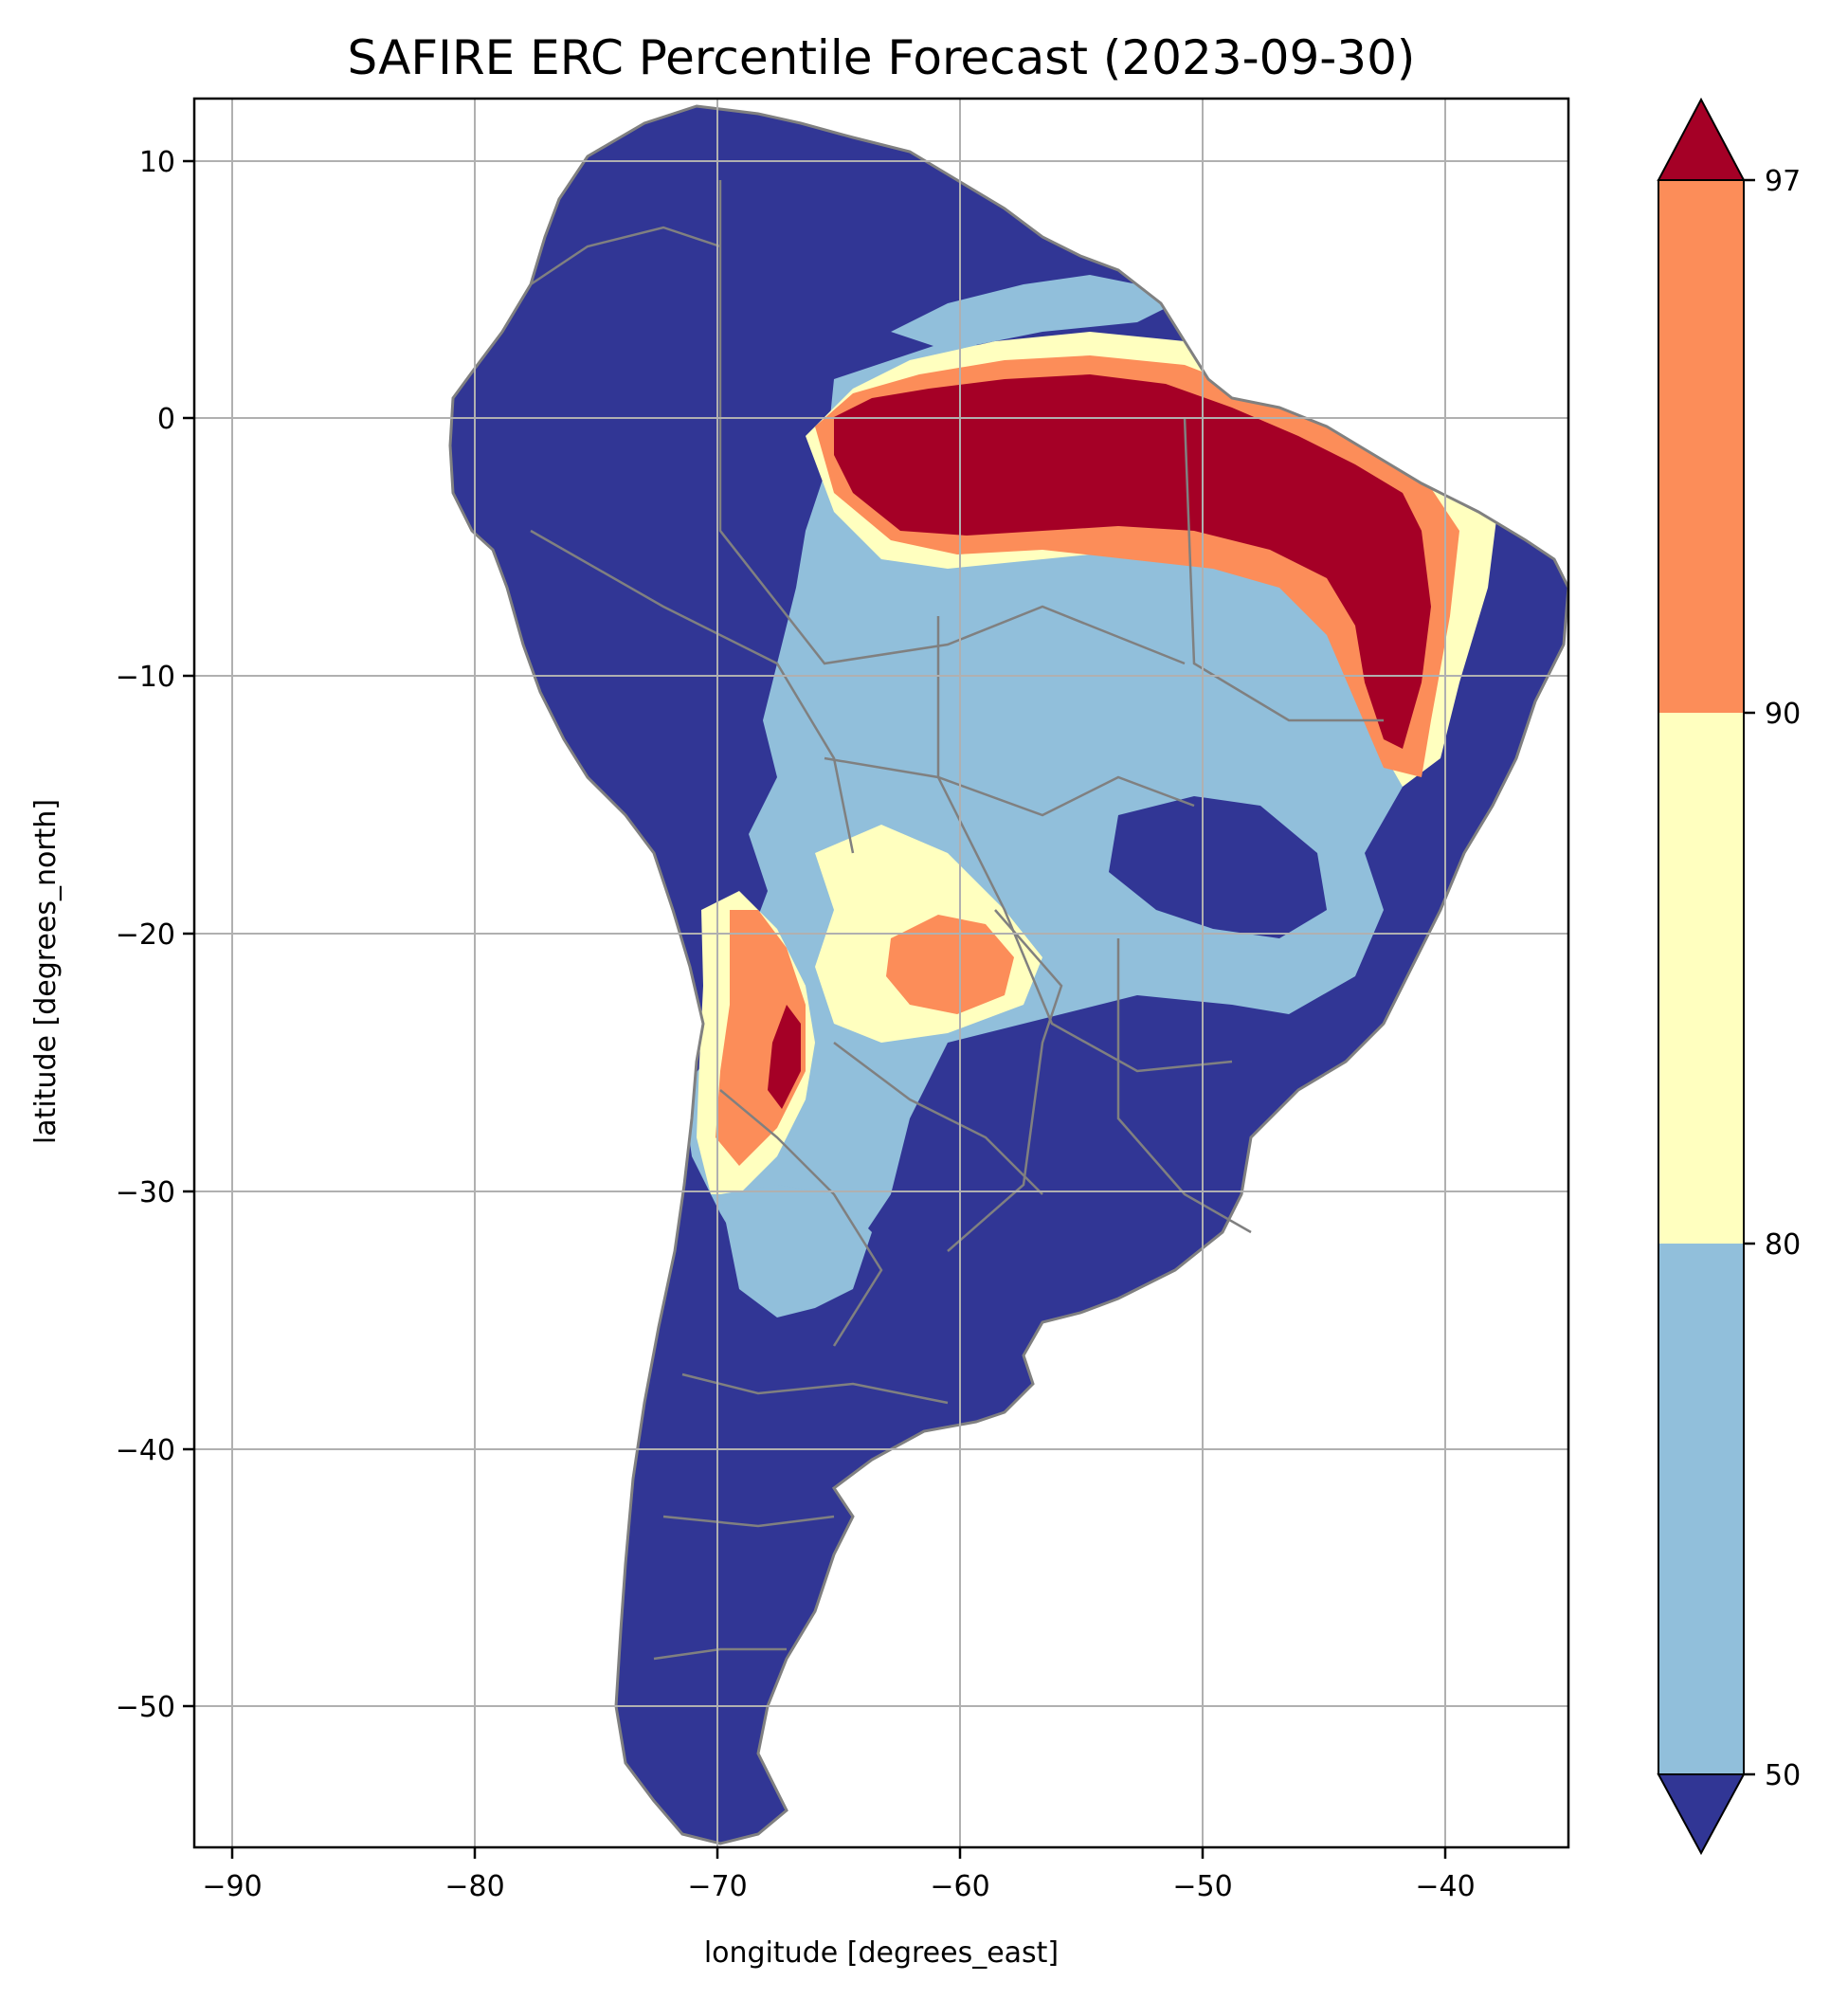  I want to click on y-axis, so click(189, 934).